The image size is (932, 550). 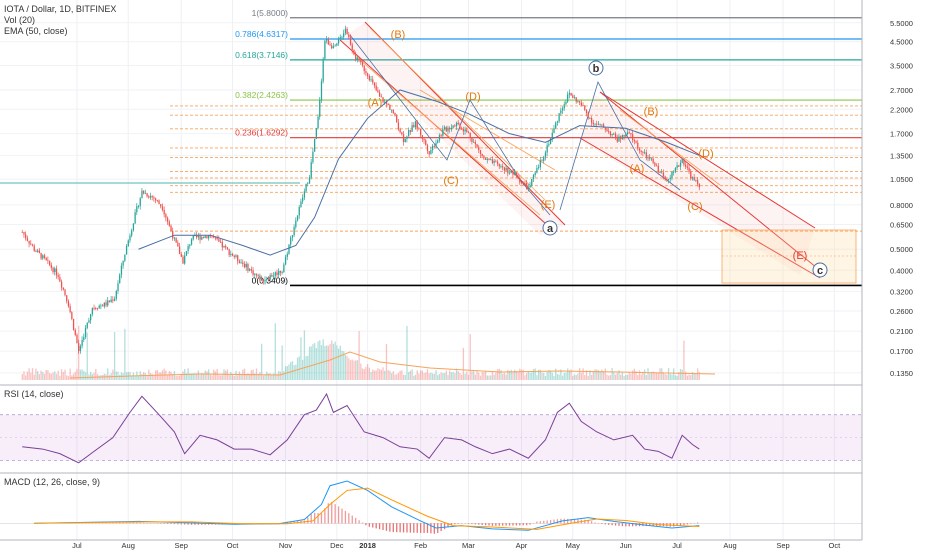 What do you see at coordinates (901, 291) in the screenshot?
I see `y-tick-label: 0.3200` at bounding box center [901, 291].